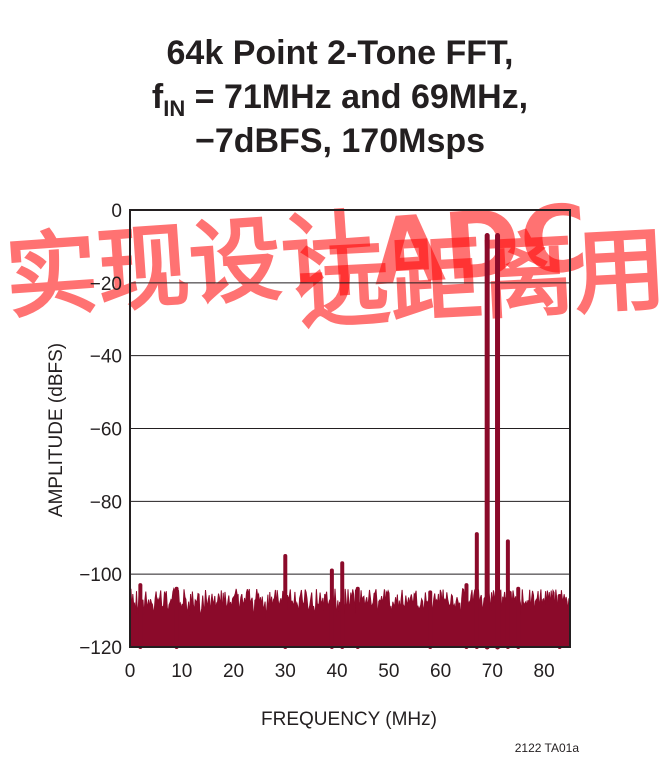 This screenshot has height=780, width=667. What do you see at coordinates (285, 671) in the screenshot?
I see `x-tick-label: 30` at bounding box center [285, 671].